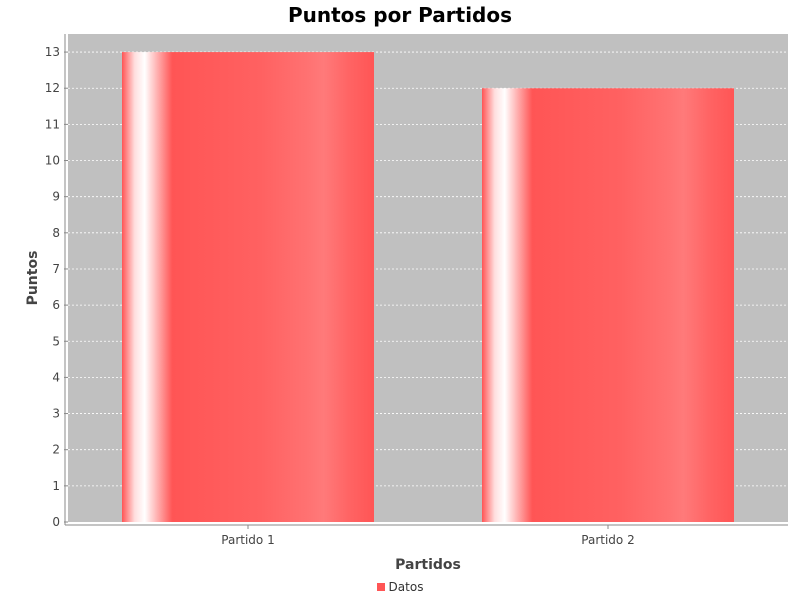 This screenshot has width=800, height=600. Describe the element at coordinates (56, 522) in the screenshot. I see `y-tick-label: 0` at that location.